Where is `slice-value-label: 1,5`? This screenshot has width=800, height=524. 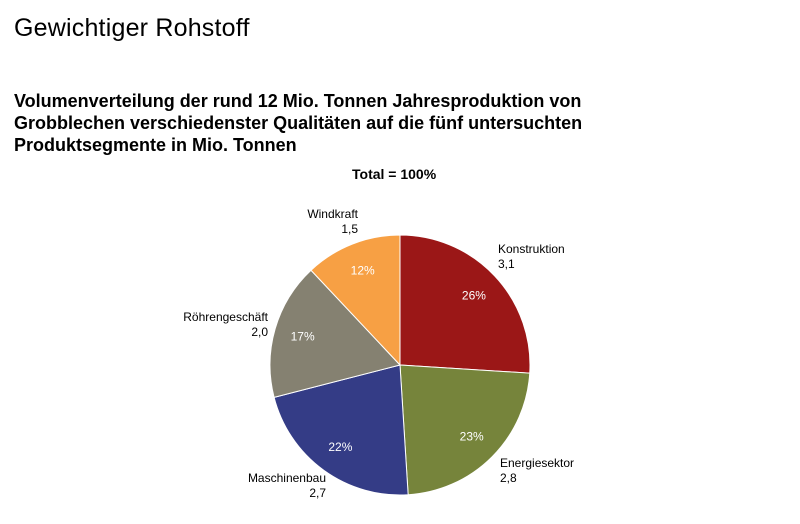
slice-value-label: 1,5 is located at coordinates (349, 229).